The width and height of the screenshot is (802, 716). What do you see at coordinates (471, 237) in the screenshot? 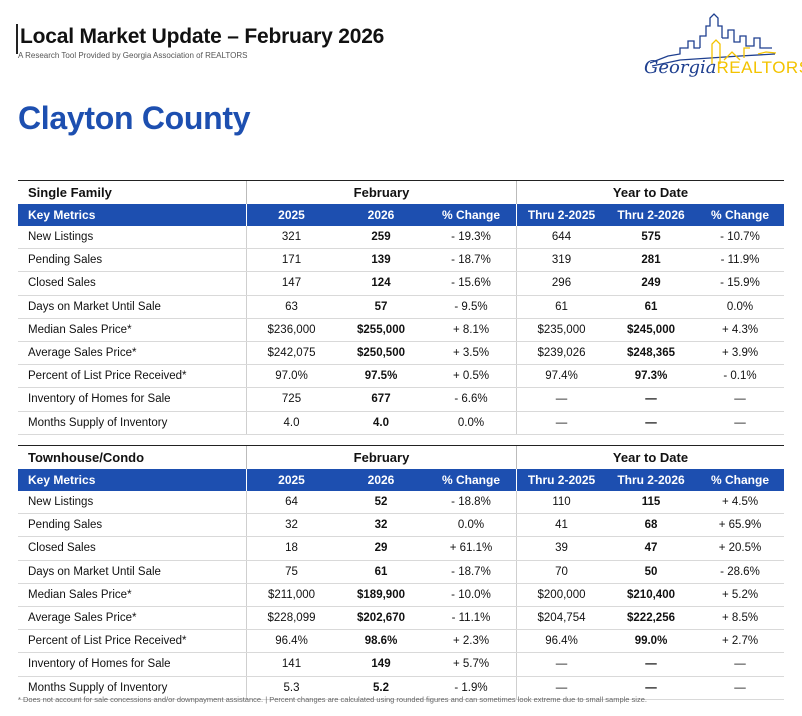
I see `pct-change: - 19.3%` at bounding box center [471, 237].